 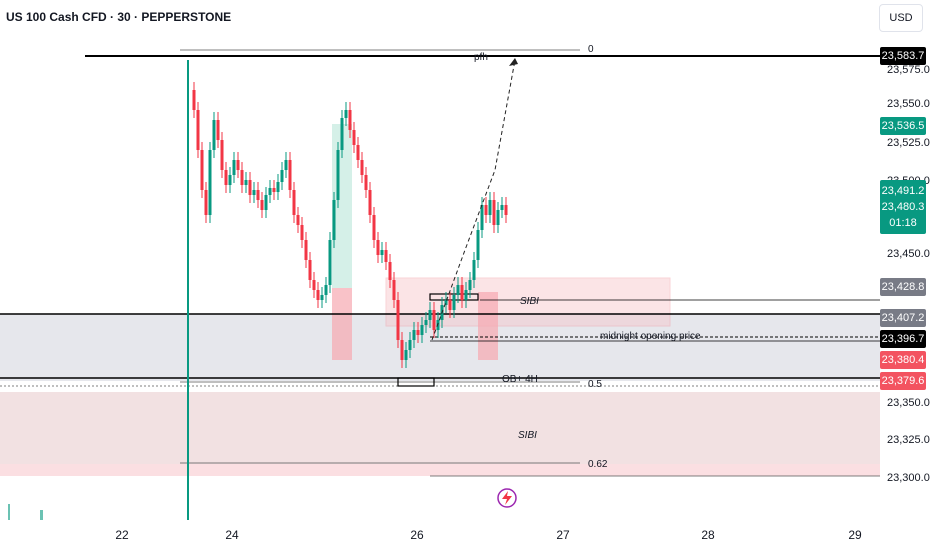 I want to click on price-tick: 23,525.0, so click(x=908, y=143).